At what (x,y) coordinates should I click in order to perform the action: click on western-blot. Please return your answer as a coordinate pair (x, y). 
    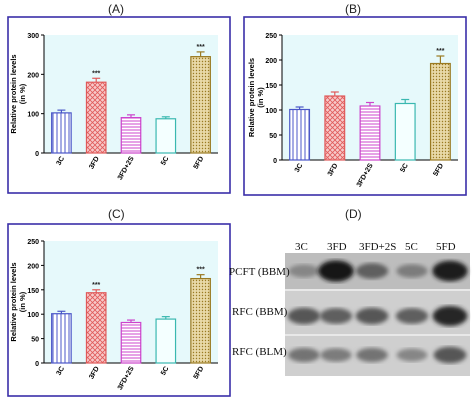
    Looking at the image, I should click on (377, 314).